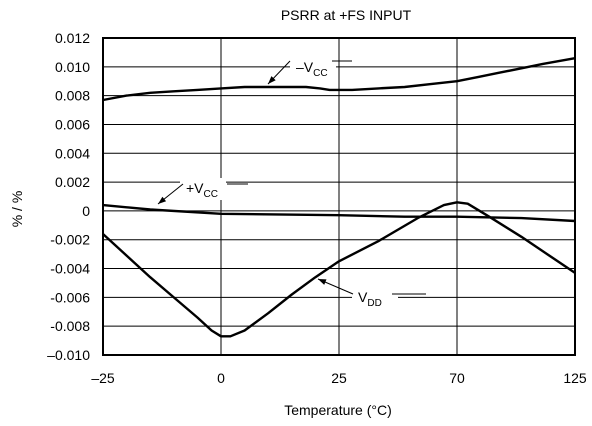  Describe the element at coordinates (338, 410) in the screenshot. I see `x-axis-label: Temperature (°C)` at that location.